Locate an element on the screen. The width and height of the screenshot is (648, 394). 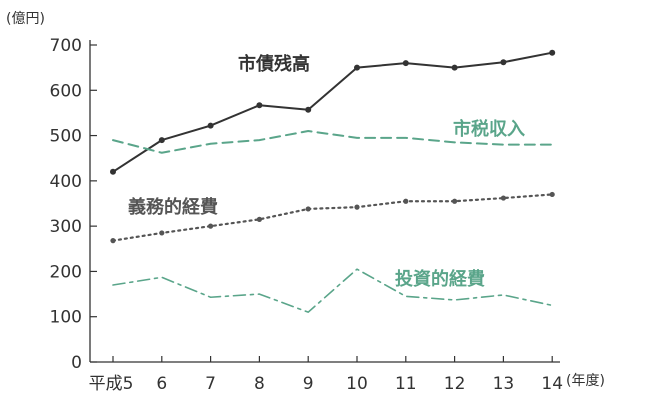
y-tick-label: 100 is located at coordinates (66, 318).